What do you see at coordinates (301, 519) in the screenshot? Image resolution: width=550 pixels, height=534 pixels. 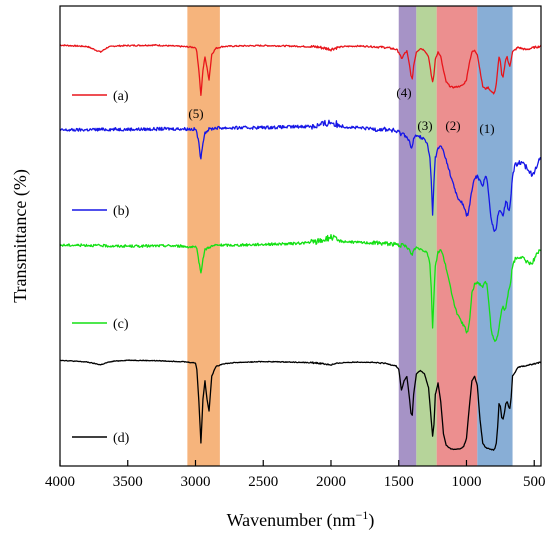 I see `x-axis-title: Wavenumber (nm−1)` at bounding box center [301, 519].